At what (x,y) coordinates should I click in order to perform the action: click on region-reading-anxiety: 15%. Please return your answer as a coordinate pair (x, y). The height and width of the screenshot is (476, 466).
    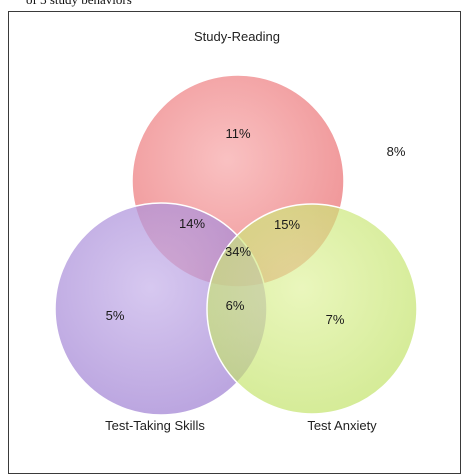
    Looking at the image, I should click on (287, 224).